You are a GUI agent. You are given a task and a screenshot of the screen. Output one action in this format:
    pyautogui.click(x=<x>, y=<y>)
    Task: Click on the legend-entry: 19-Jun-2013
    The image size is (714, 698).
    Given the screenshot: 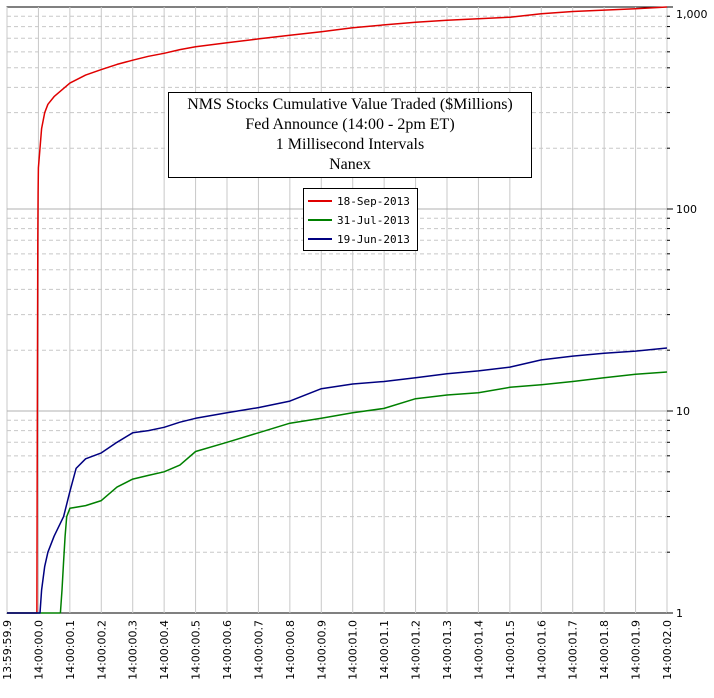 What is the action you would take?
    pyautogui.click(x=359, y=239)
    